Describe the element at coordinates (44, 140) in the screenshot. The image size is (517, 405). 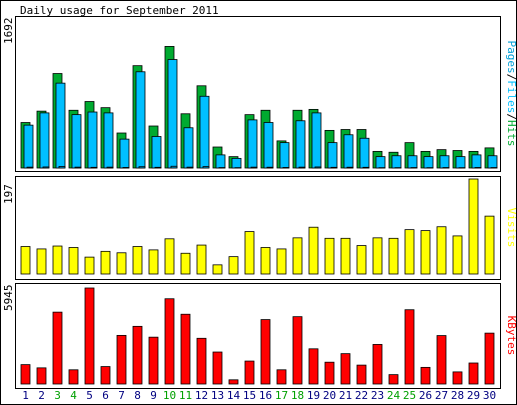
I see `files-bar-day-2-face` at that location.